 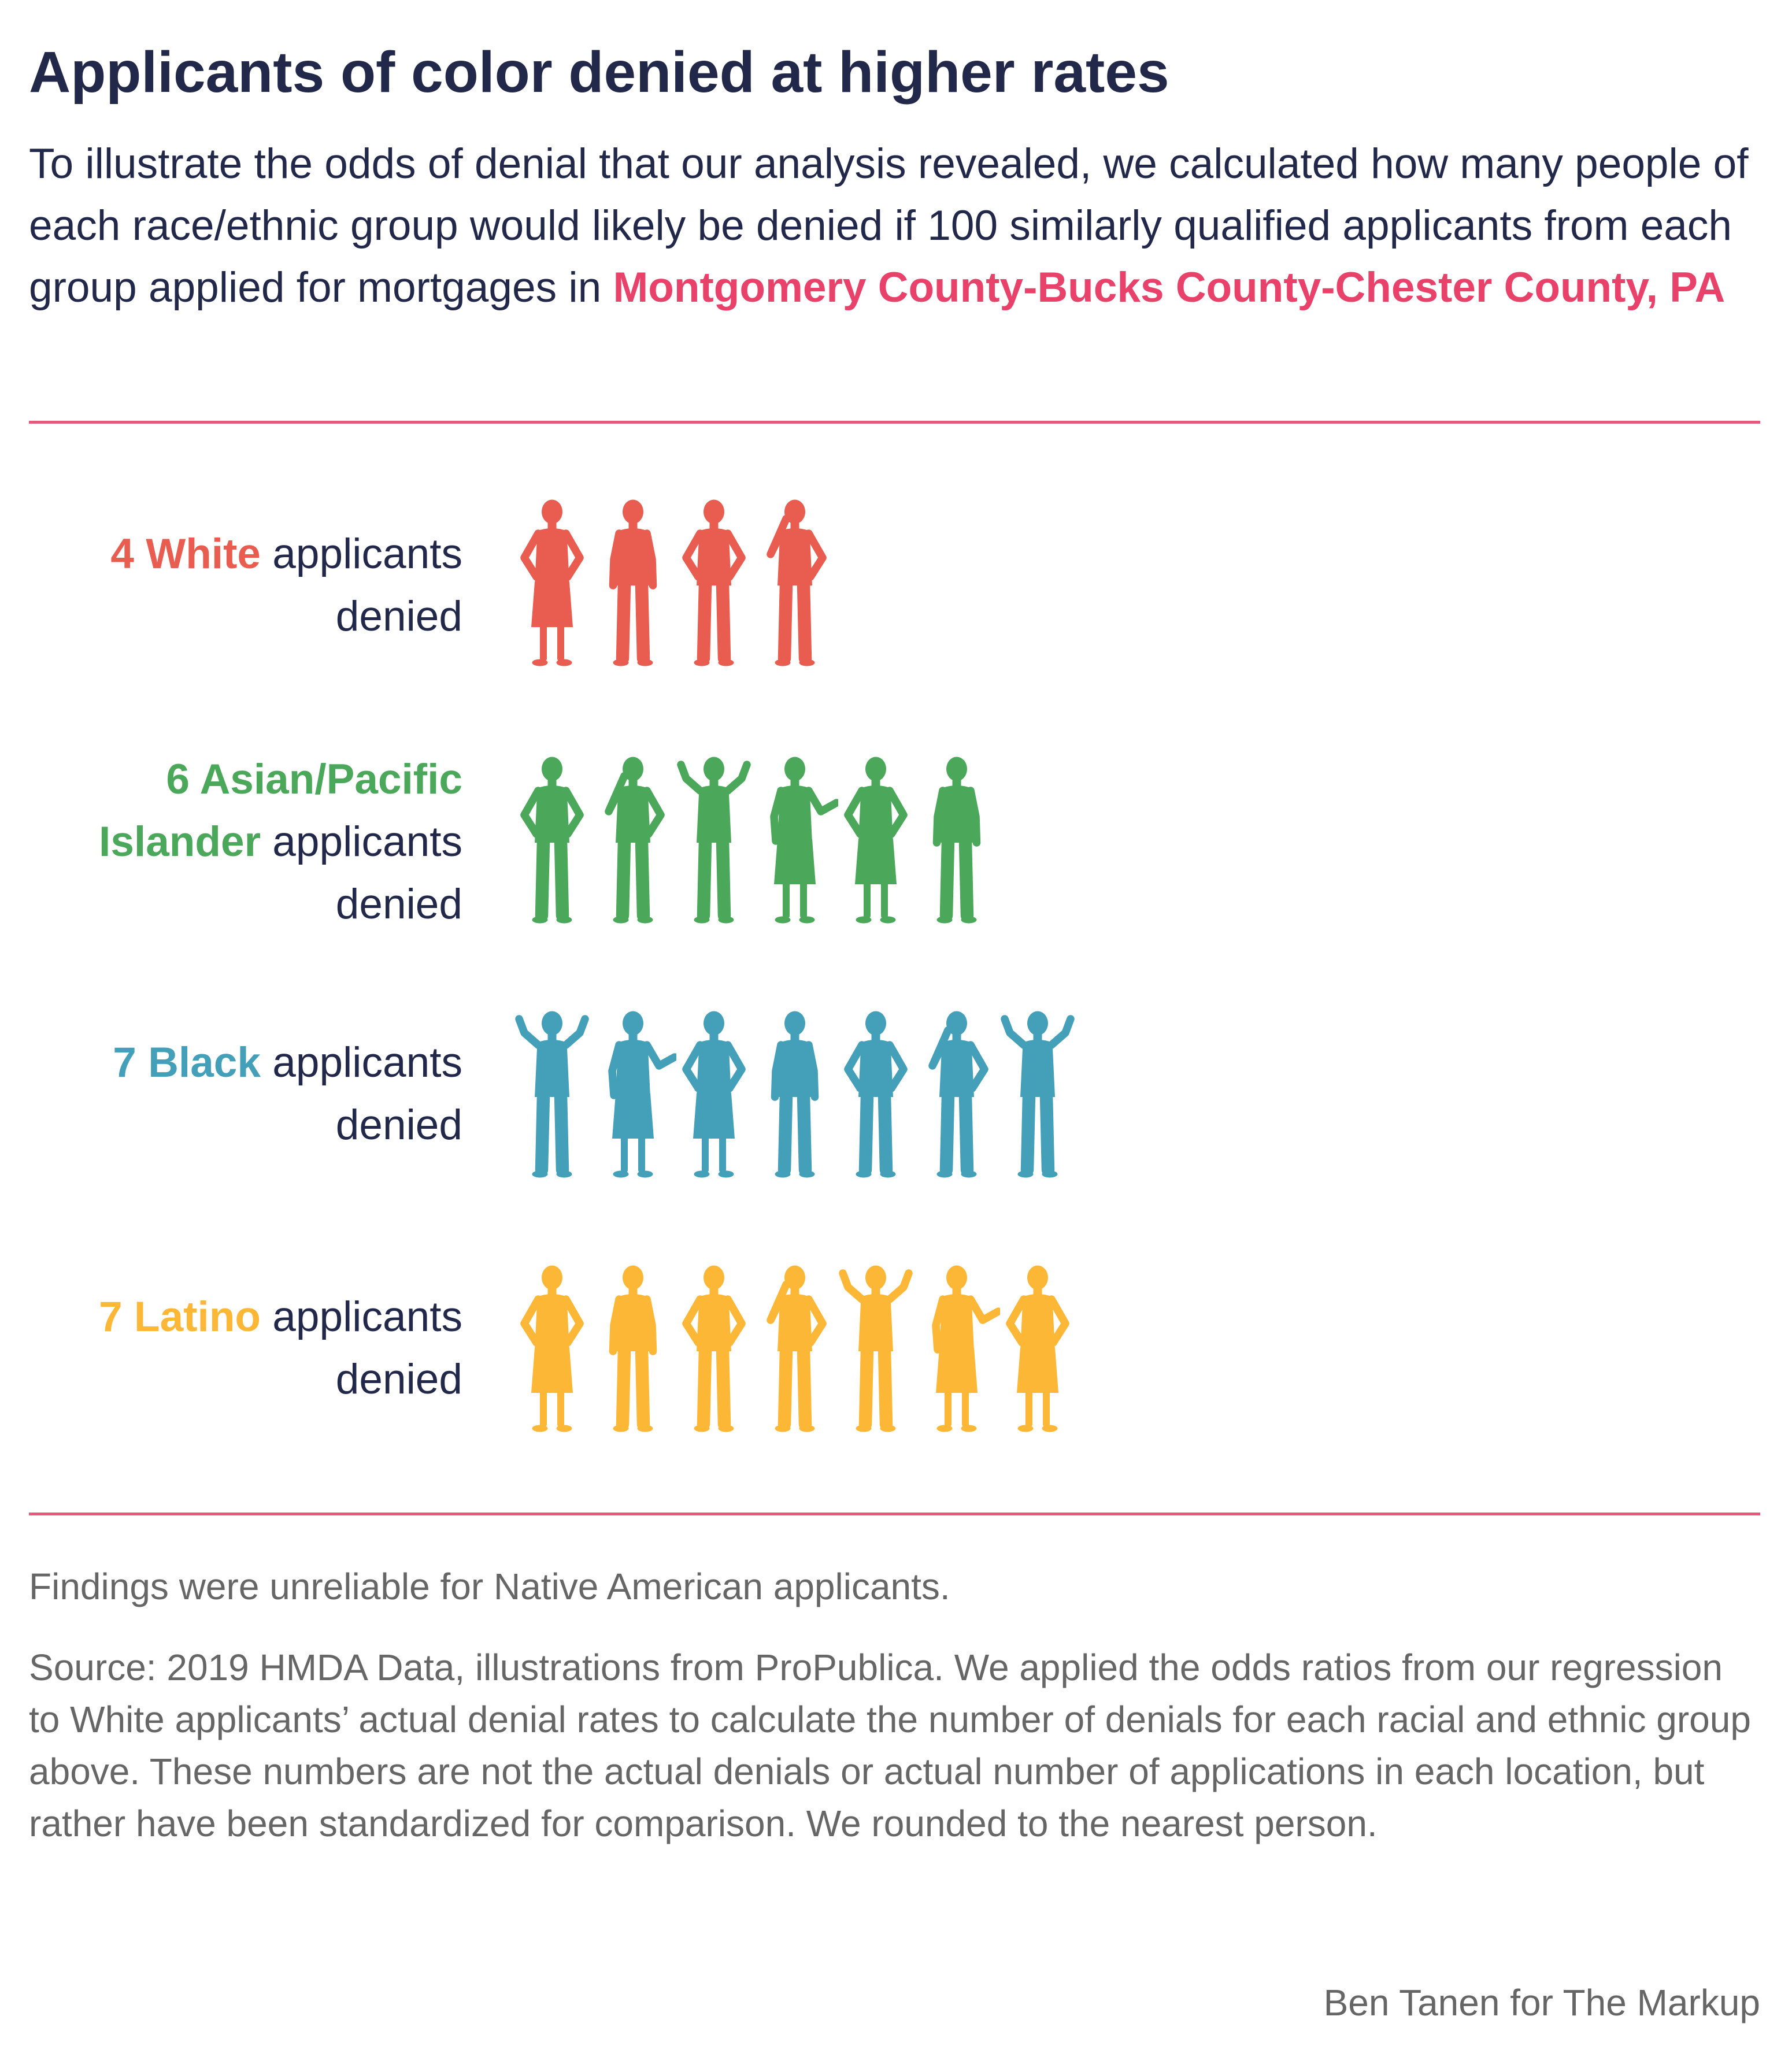 I want to click on row-group-label: 7 Latino, so click(x=180, y=1316).